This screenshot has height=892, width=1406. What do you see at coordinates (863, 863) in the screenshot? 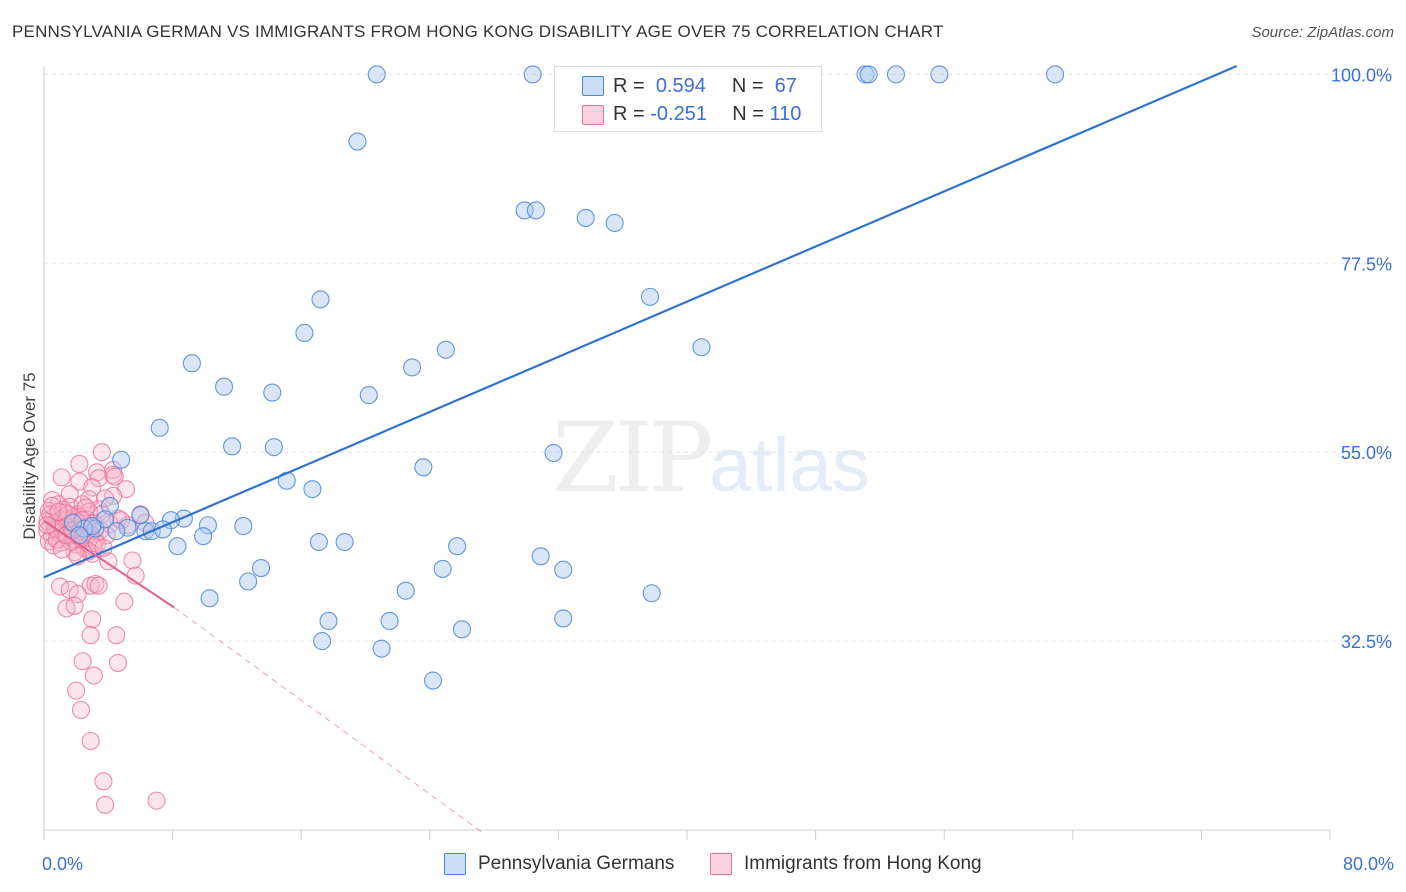
I see `legend-label: Immigrants from Hong Kong` at bounding box center [863, 863].